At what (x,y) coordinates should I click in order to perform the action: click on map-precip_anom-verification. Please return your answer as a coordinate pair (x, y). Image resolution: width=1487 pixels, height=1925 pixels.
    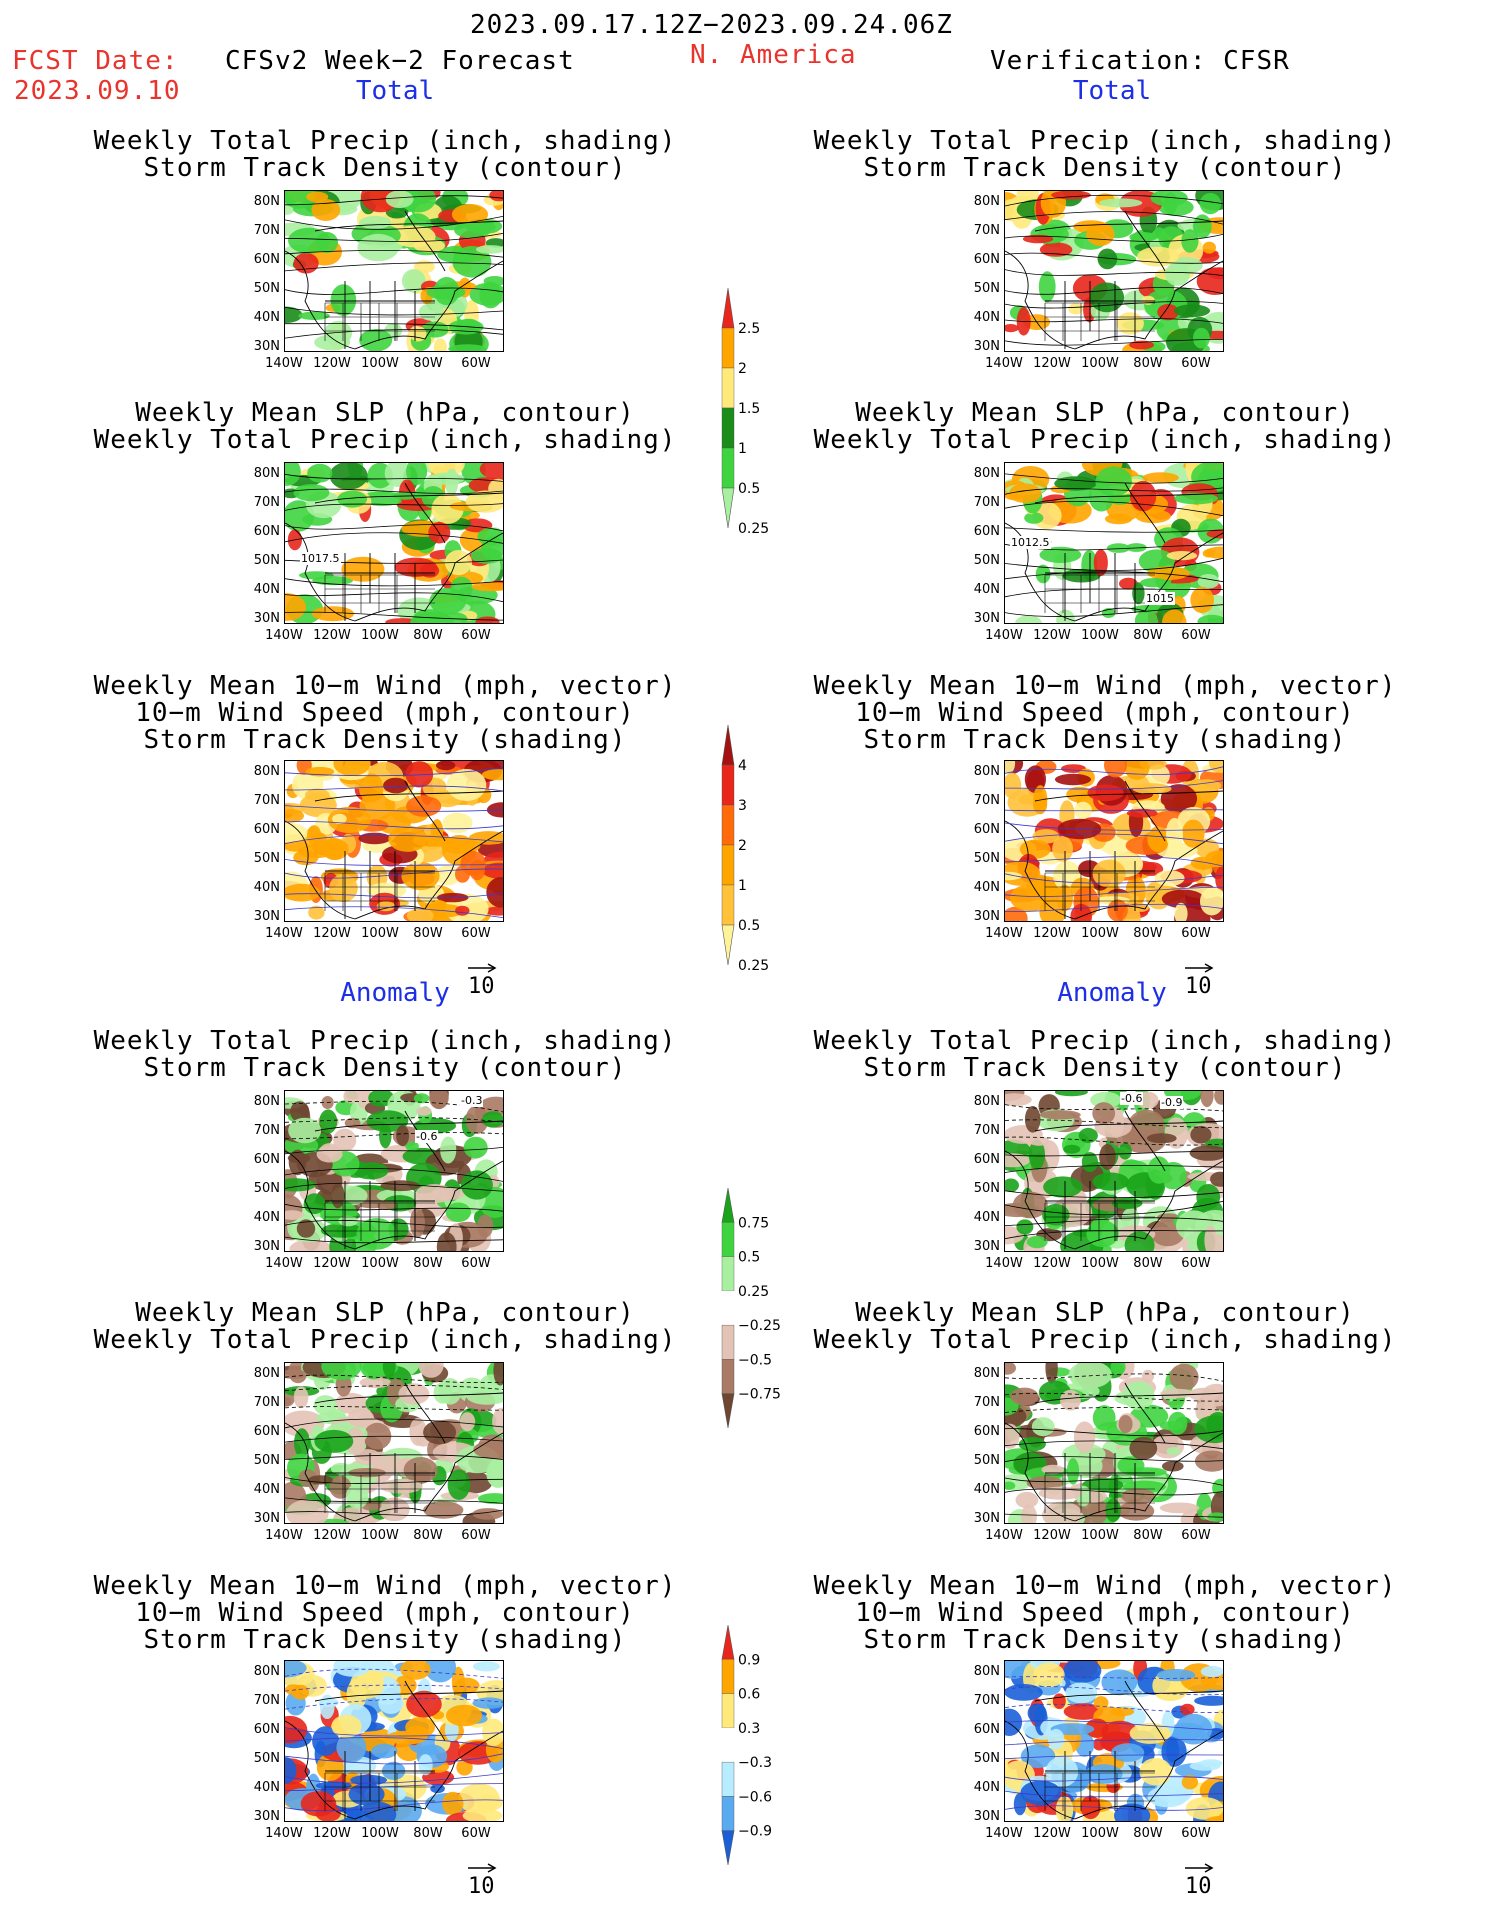
    Looking at the image, I should click on (1114, 1171).